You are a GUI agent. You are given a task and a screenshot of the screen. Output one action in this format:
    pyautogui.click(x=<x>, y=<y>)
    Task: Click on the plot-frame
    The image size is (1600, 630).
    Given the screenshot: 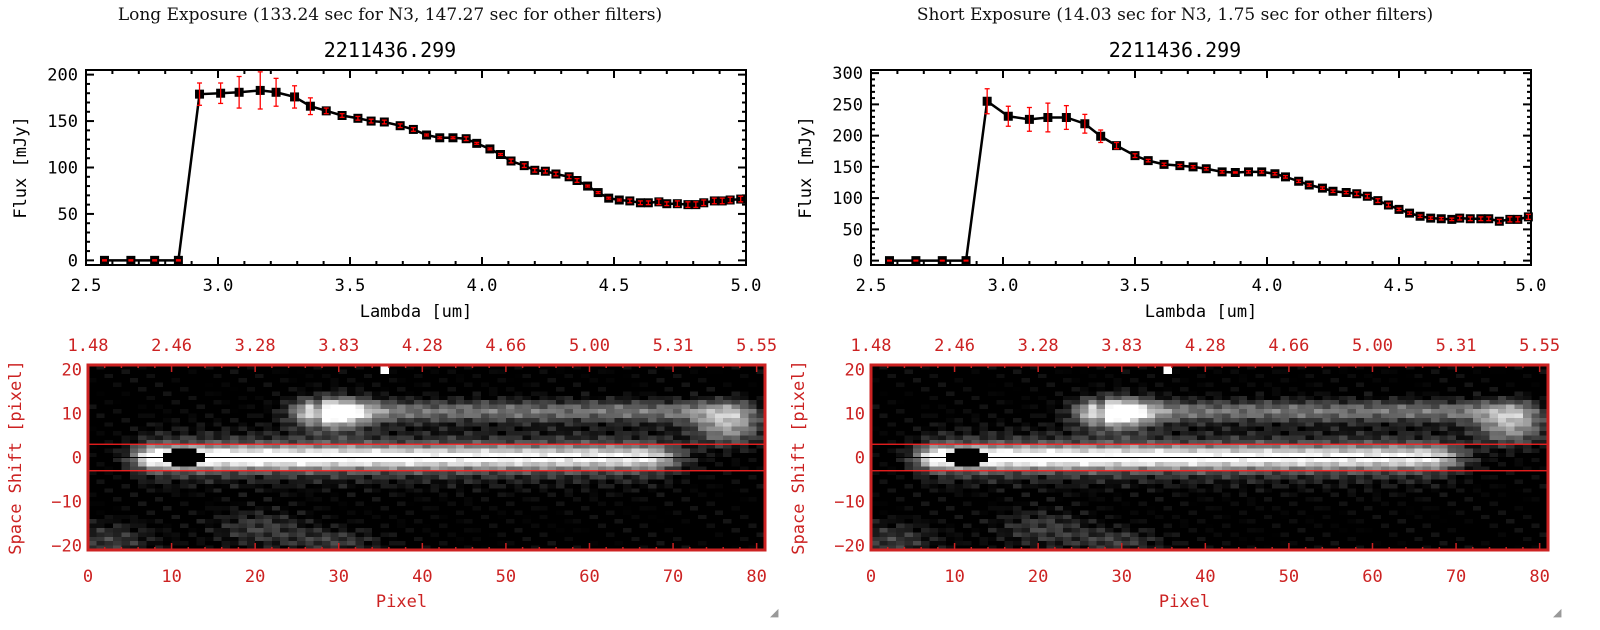 What is the action you would take?
    pyautogui.click(x=416, y=167)
    